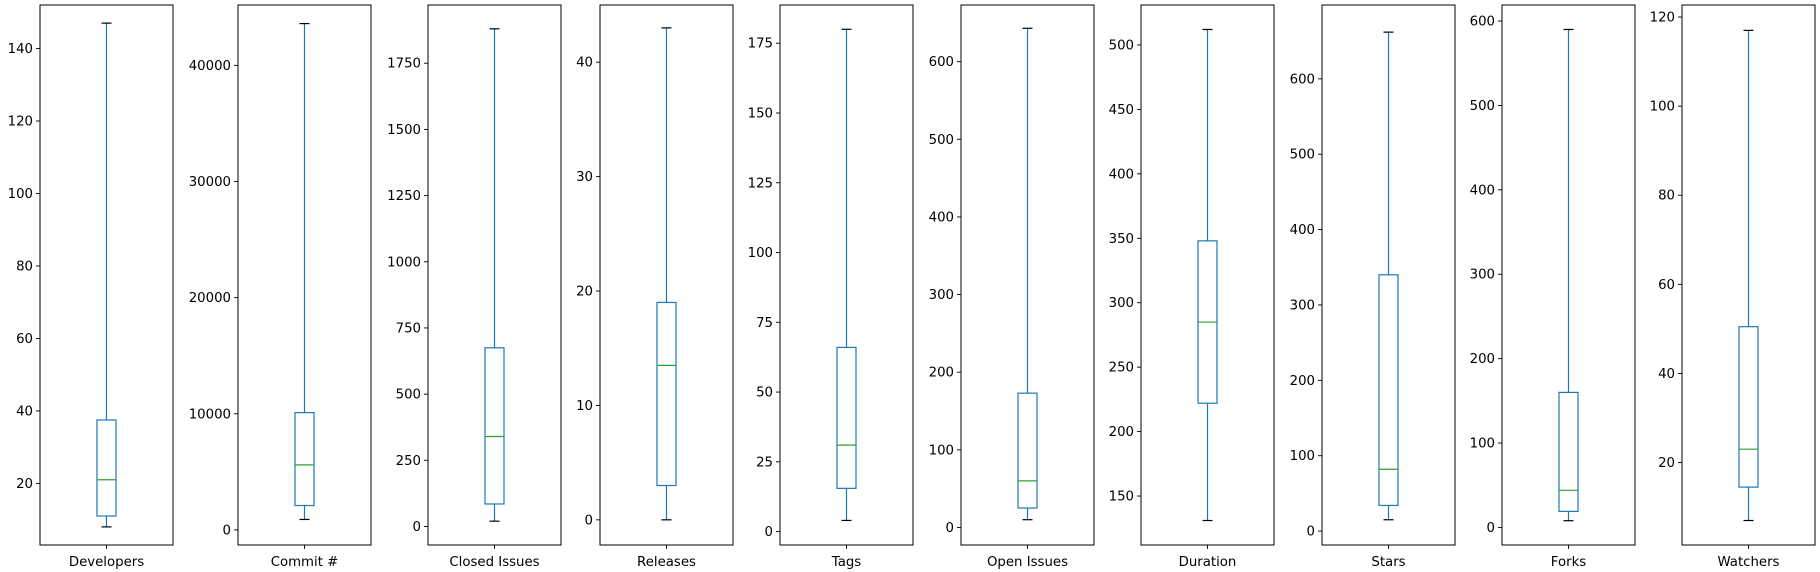  I want to click on subplot-7: 150 200 250 300 350 400 450 500 Duration, so click(1192, 287).